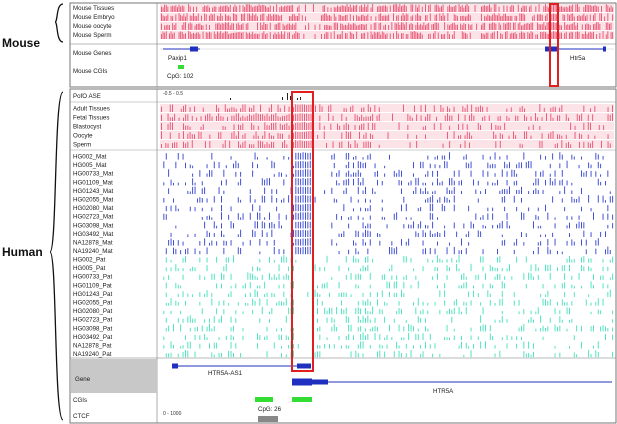 The width and height of the screenshot is (617, 424). Describe the element at coordinates (554, 45) in the screenshot. I see `mouse-highlight-box` at that location.